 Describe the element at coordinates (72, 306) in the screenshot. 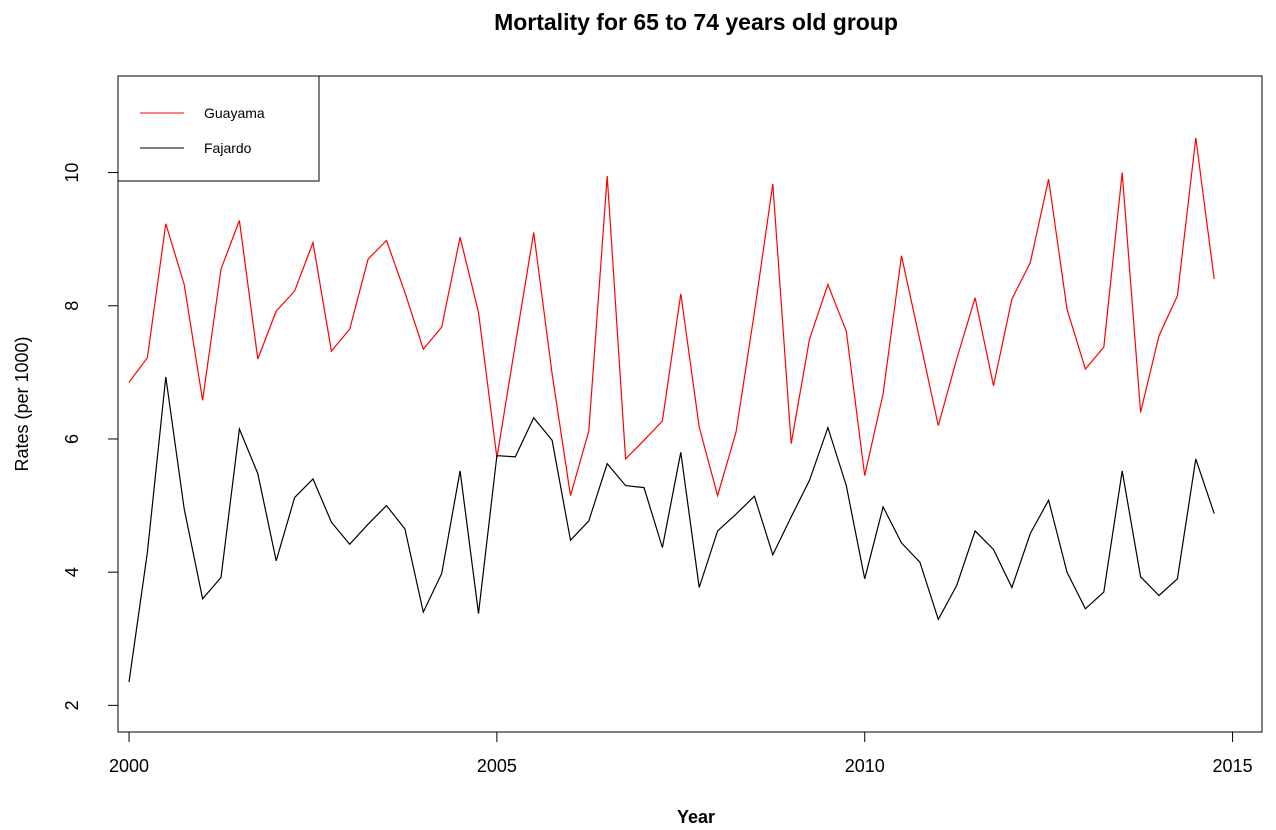

I see `y-tick-label-8: 8` at that location.